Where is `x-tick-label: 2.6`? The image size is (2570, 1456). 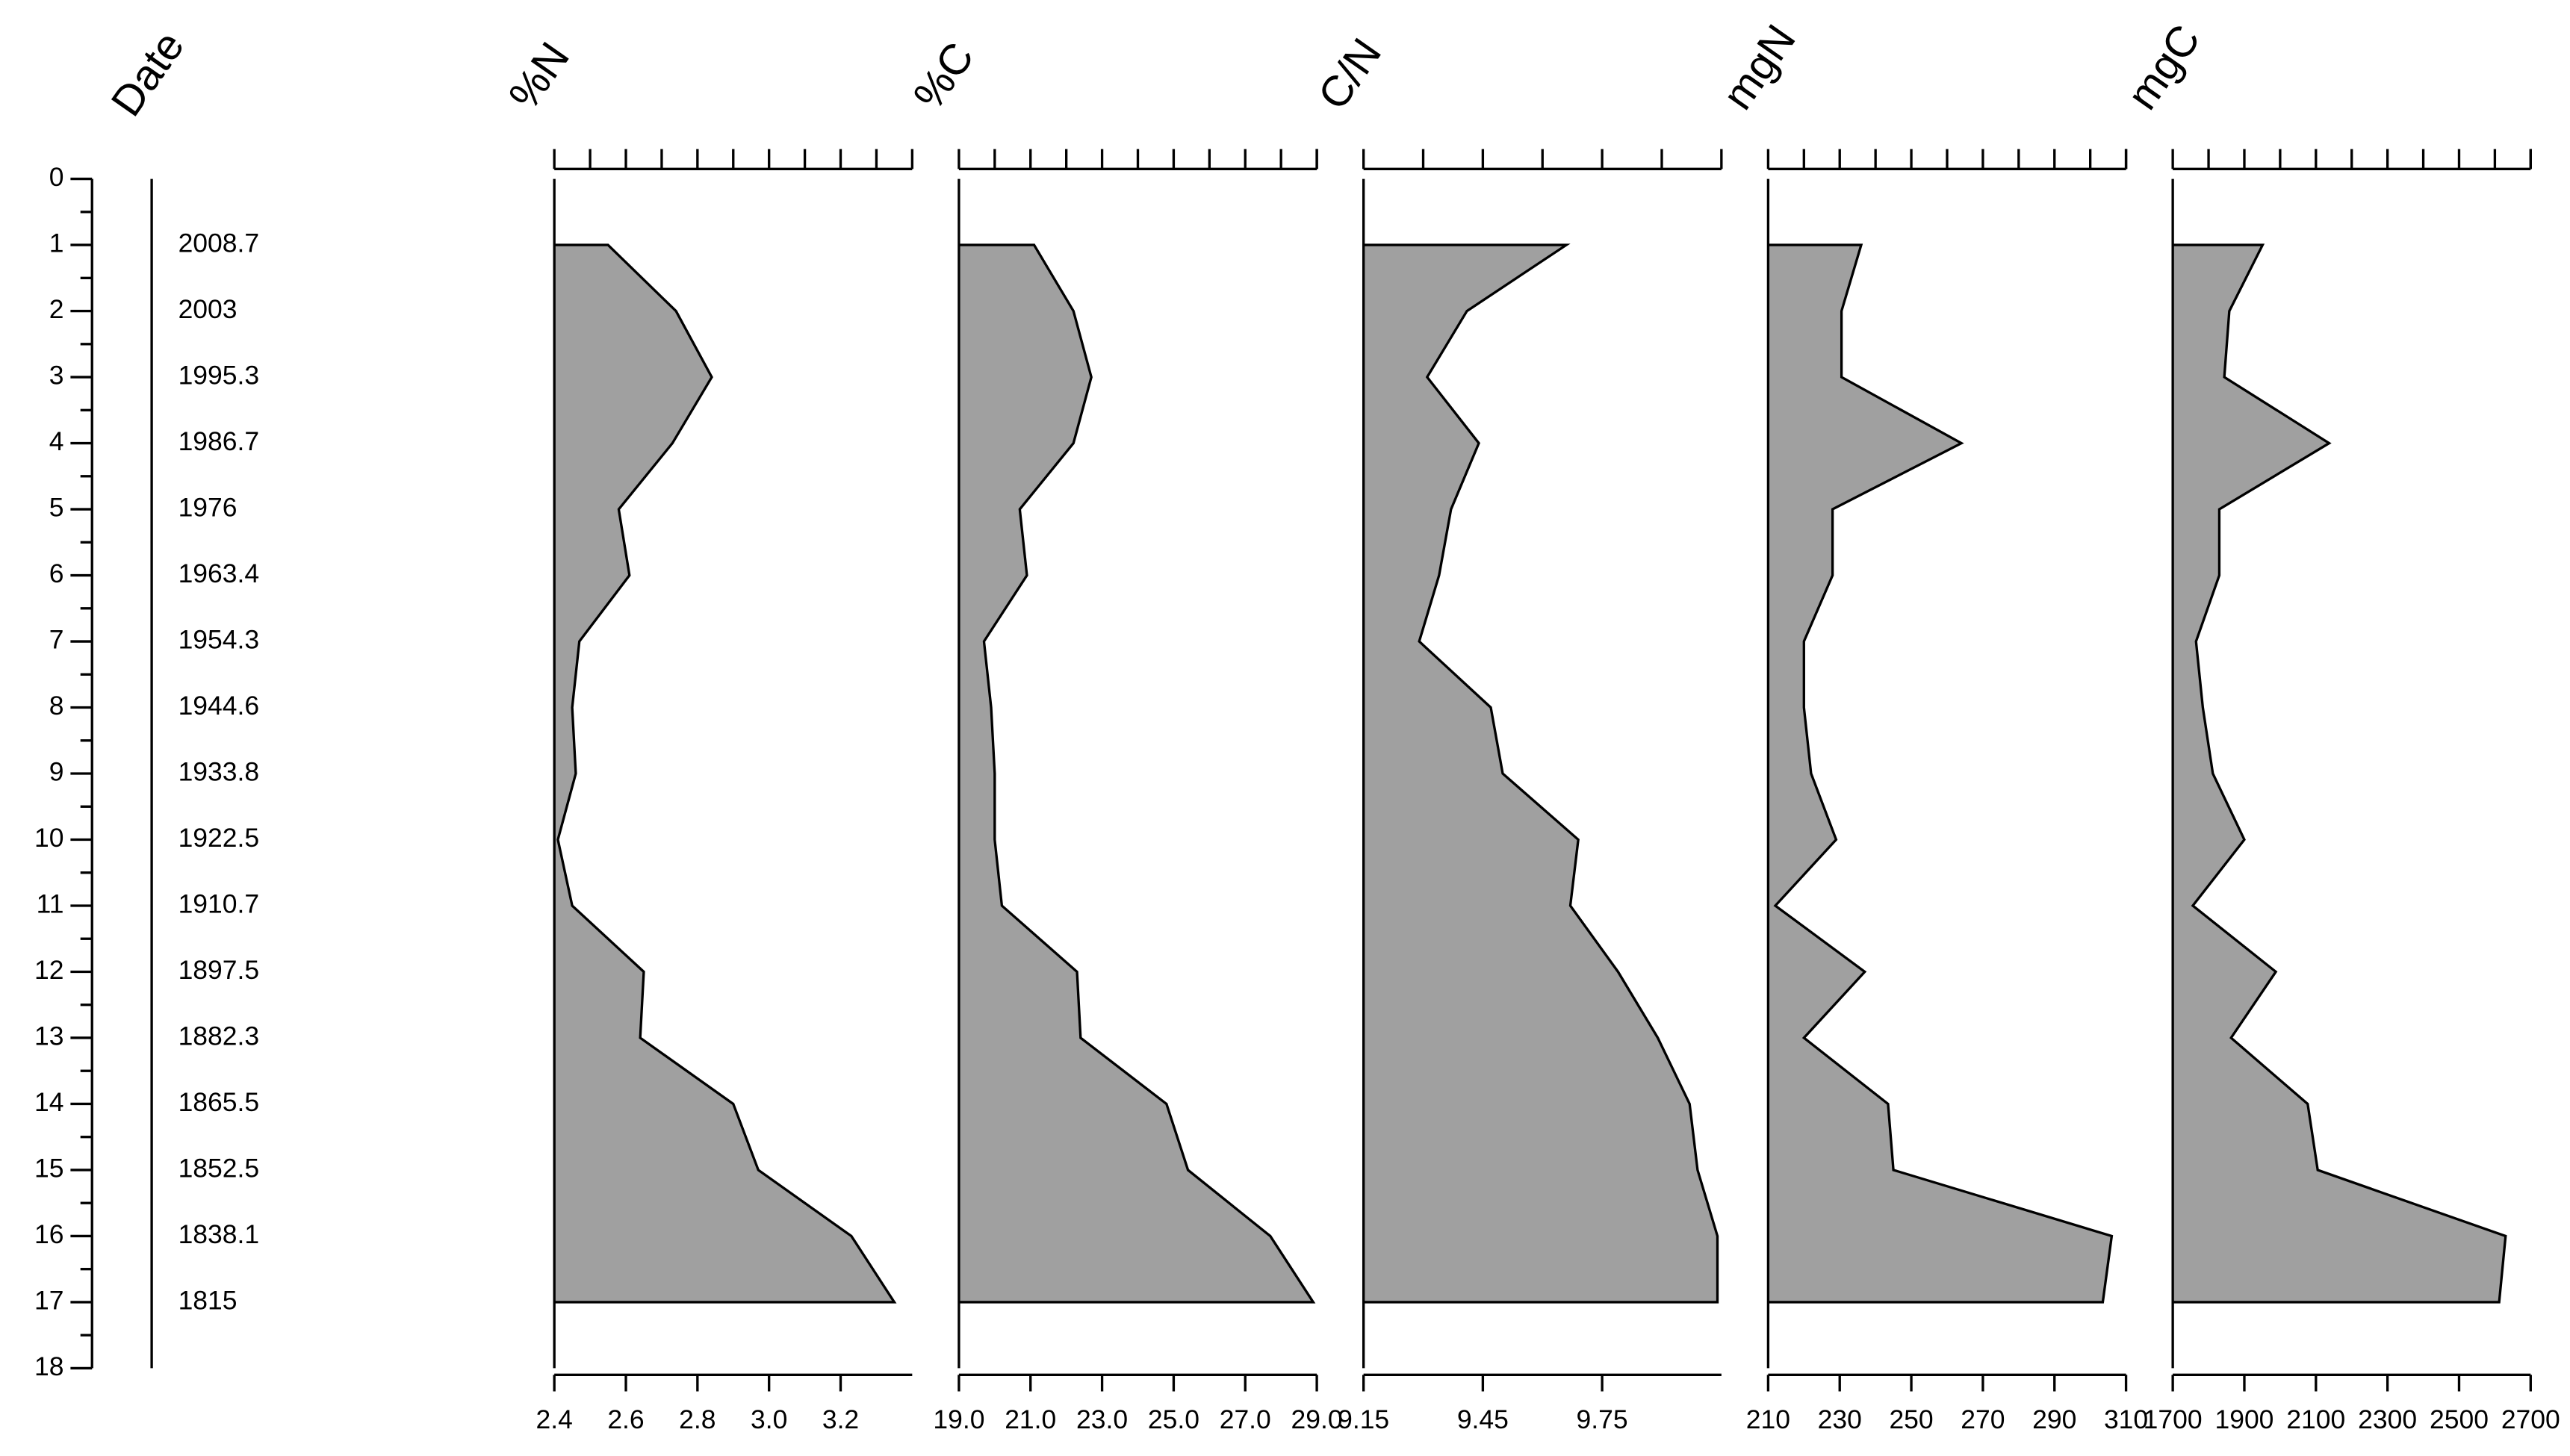 x-tick-label: 2.6 is located at coordinates (625, 1419).